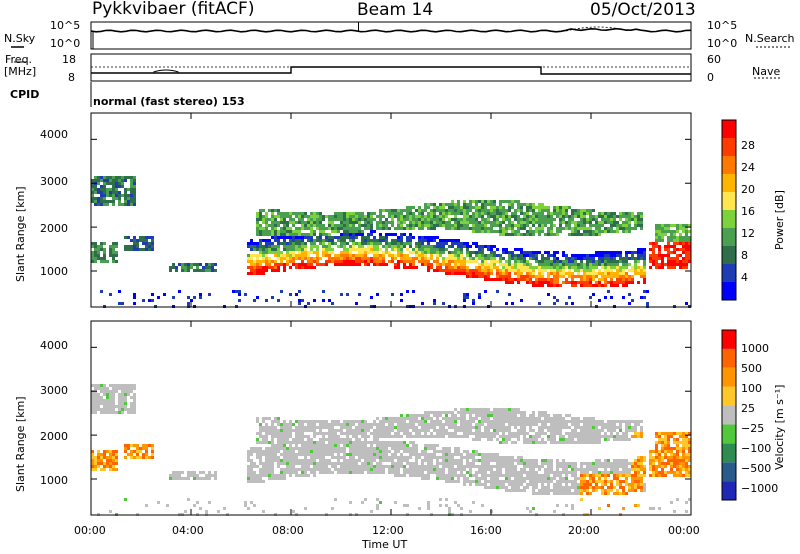 Image resolution: width=800 pixels, height=554 pixels. What do you see at coordinates (65, 43) in the screenshot?
I see `nsky-tick-bottom: 10^0` at bounding box center [65, 43].